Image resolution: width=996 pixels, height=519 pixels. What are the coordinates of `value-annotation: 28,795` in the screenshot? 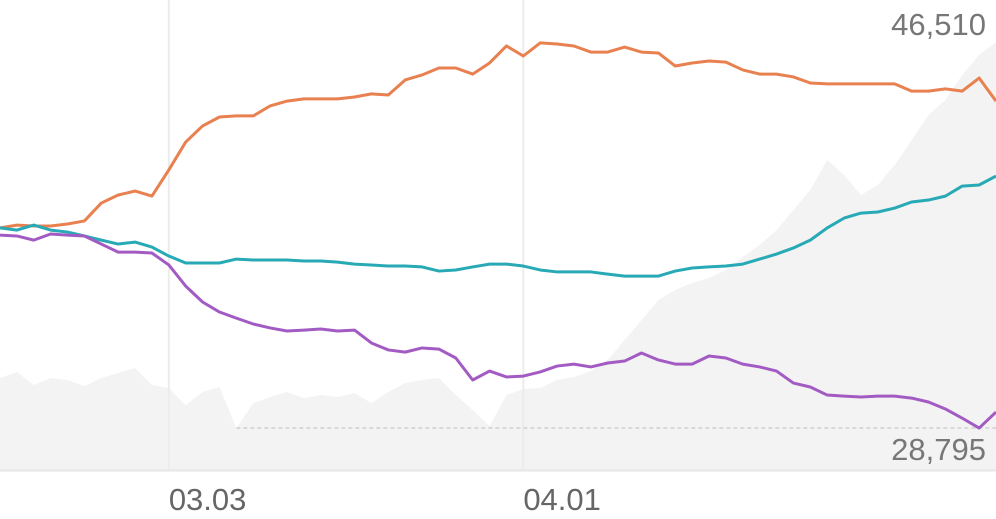 It's located at (938, 449).